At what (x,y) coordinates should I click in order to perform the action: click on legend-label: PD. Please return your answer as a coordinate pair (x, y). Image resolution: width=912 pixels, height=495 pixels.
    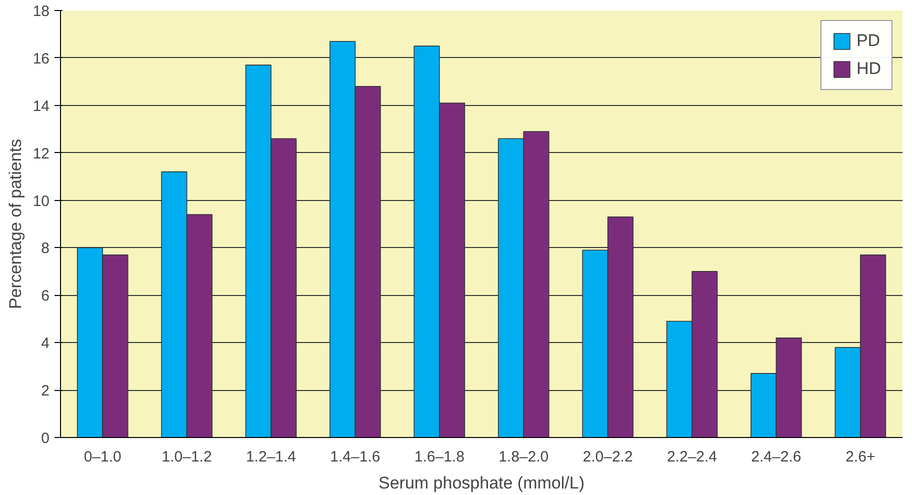
    Looking at the image, I should click on (868, 41).